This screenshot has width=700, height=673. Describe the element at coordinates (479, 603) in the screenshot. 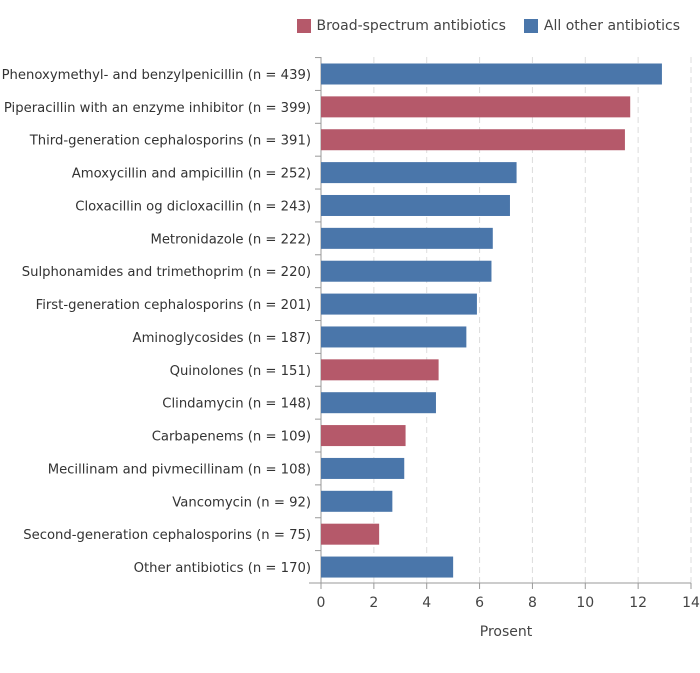

I see `x-tick-label: 6` at that location.